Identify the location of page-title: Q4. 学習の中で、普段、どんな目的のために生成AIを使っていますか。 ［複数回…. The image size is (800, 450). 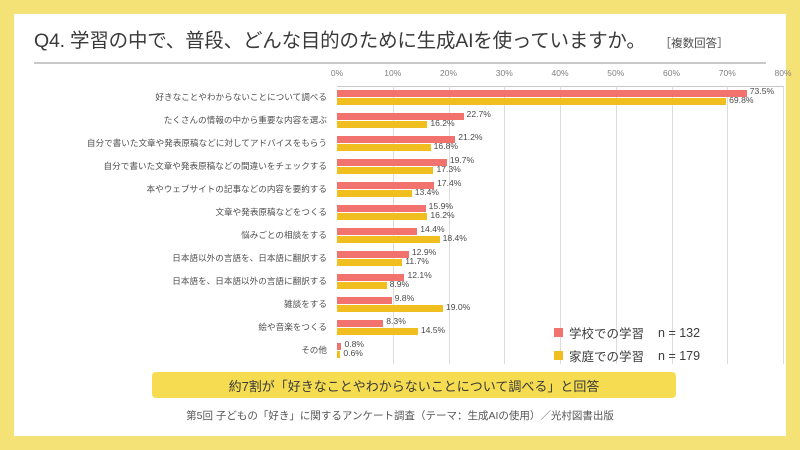
(400, 45).